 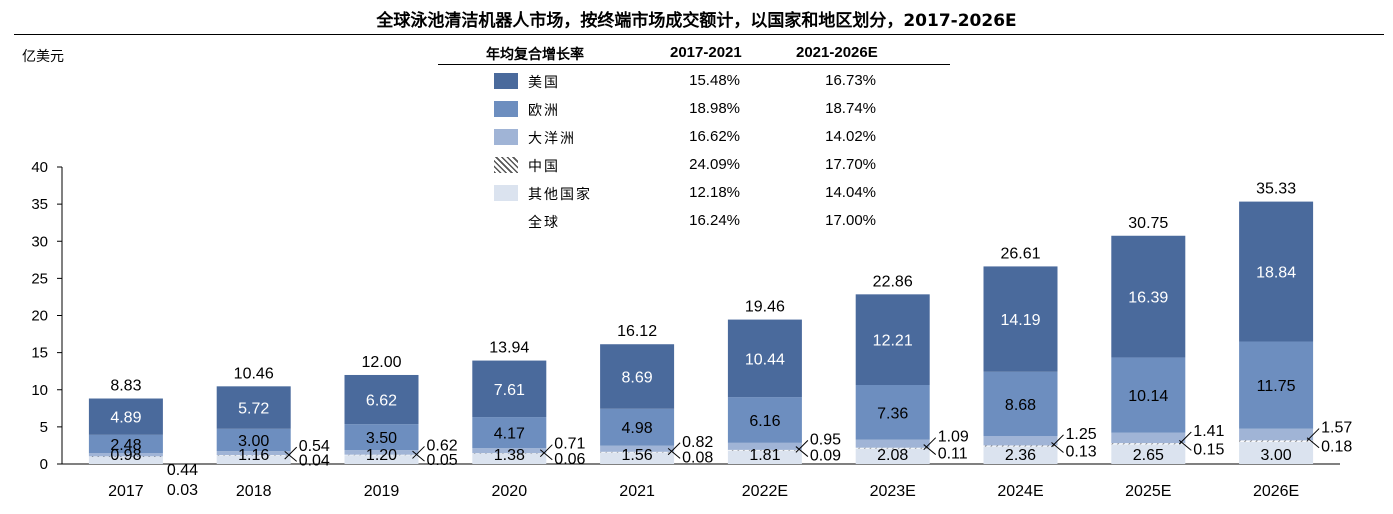 What do you see at coordinates (1081, 434) in the screenshot?
I see `bar-value-label-oceania: 1.25` at bounding box center [1081, 434].